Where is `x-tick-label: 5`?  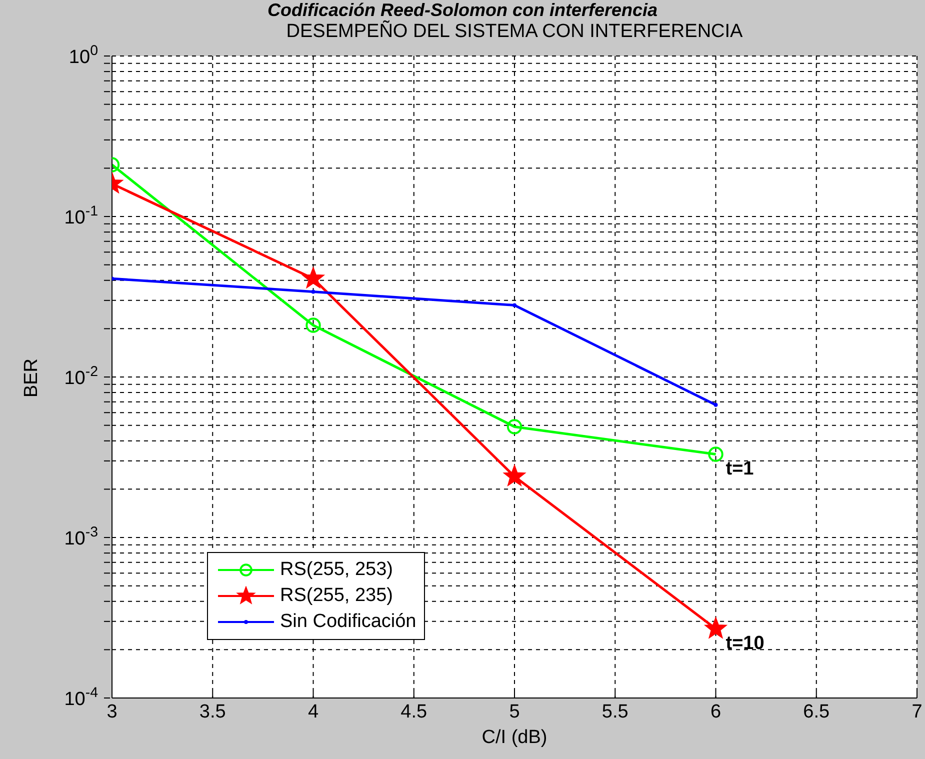
x-tick-label: 5 is located at coordinates (514, 711).